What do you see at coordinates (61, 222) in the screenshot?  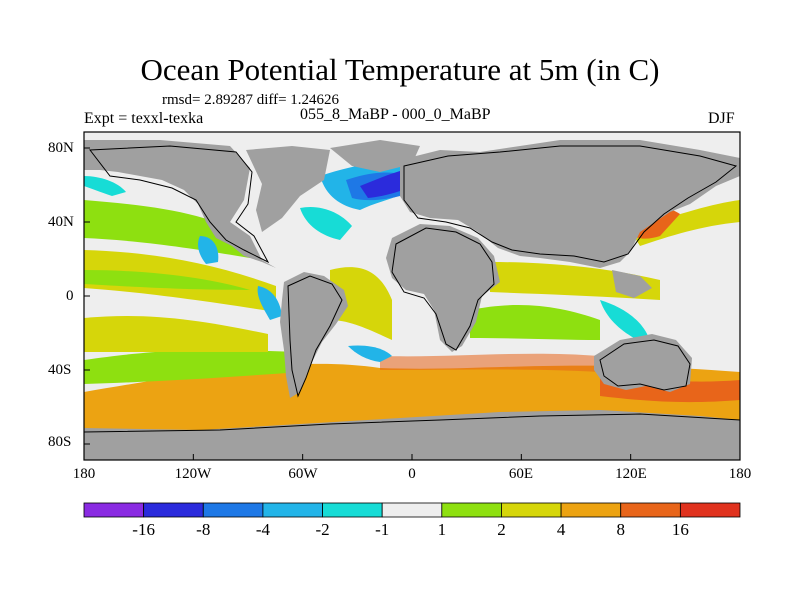 I see `lat-label-40n: 40N` at bounding box center [61, 222].